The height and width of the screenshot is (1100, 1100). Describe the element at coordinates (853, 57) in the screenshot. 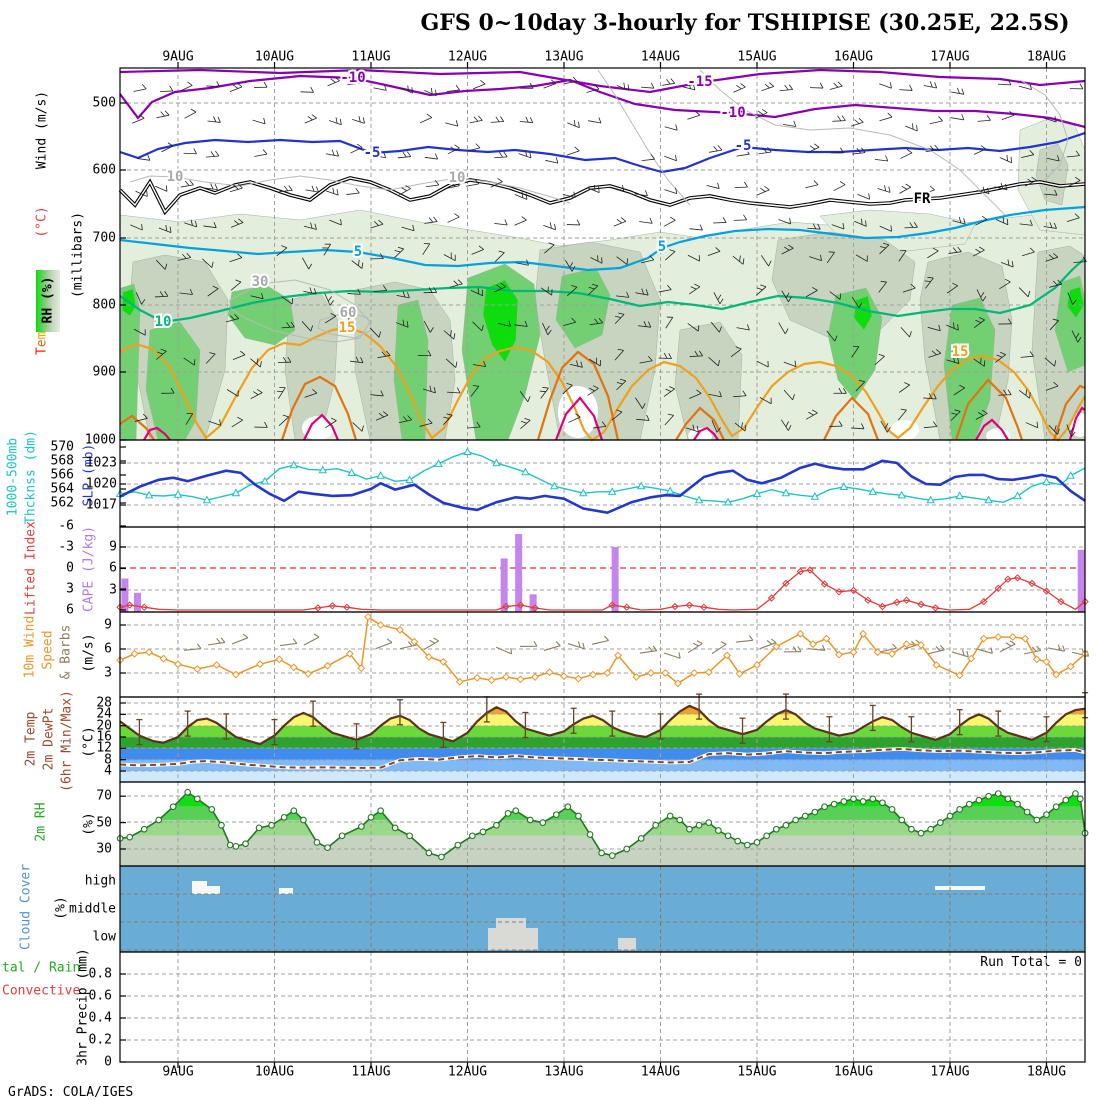

I see `date-label-top: 16AUG` at that location.